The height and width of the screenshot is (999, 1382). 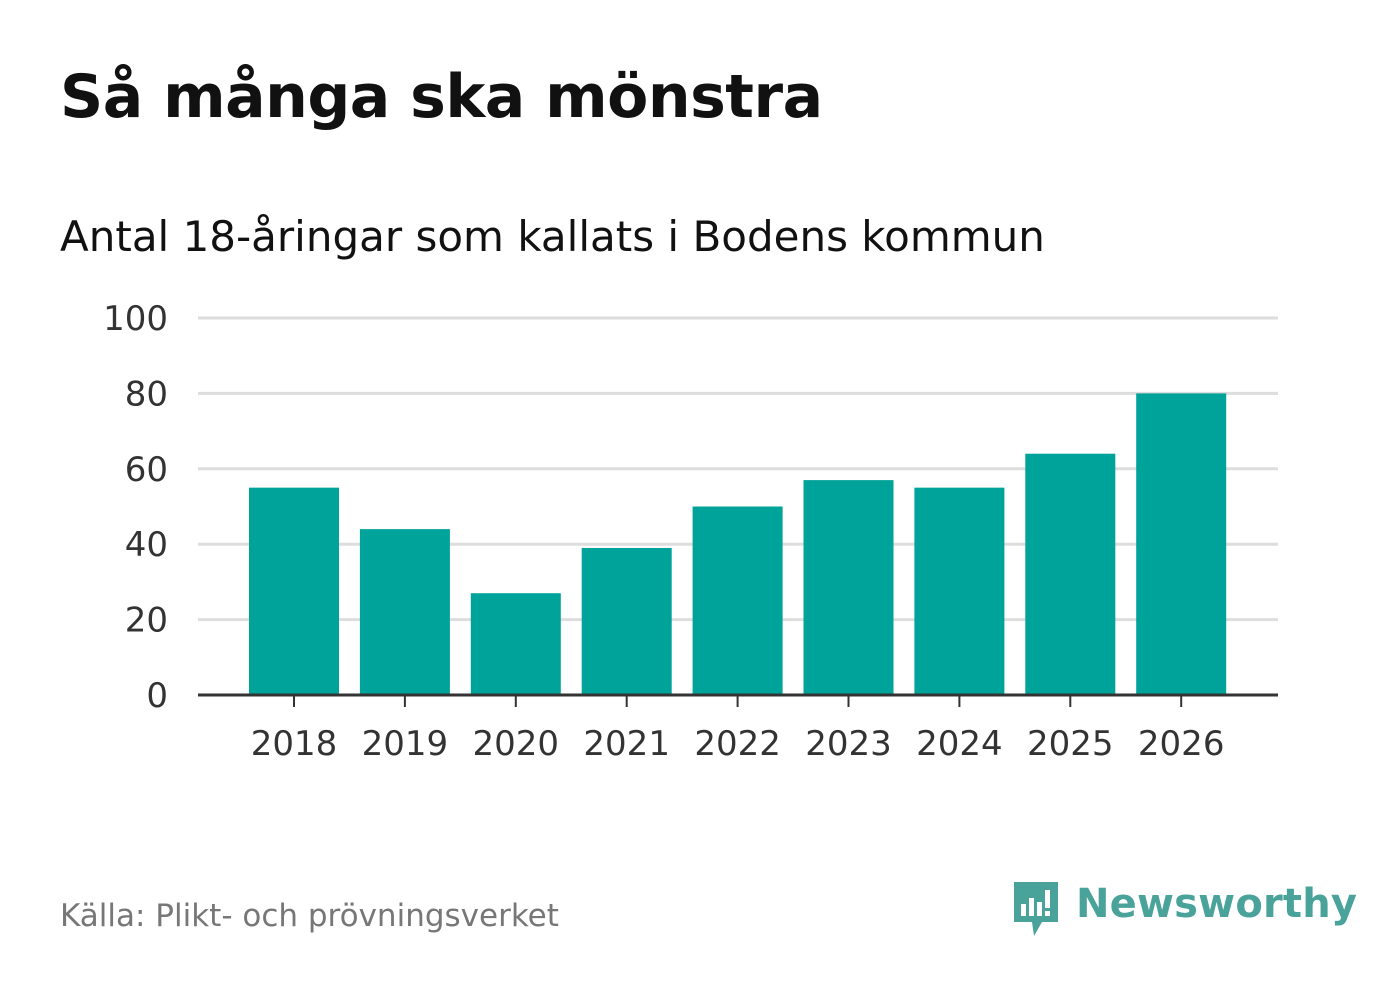 What do you see at coordinates (294, 744) in the screenshot?
I see `x-tick-label: 2018` at bounding box center [294, 744].